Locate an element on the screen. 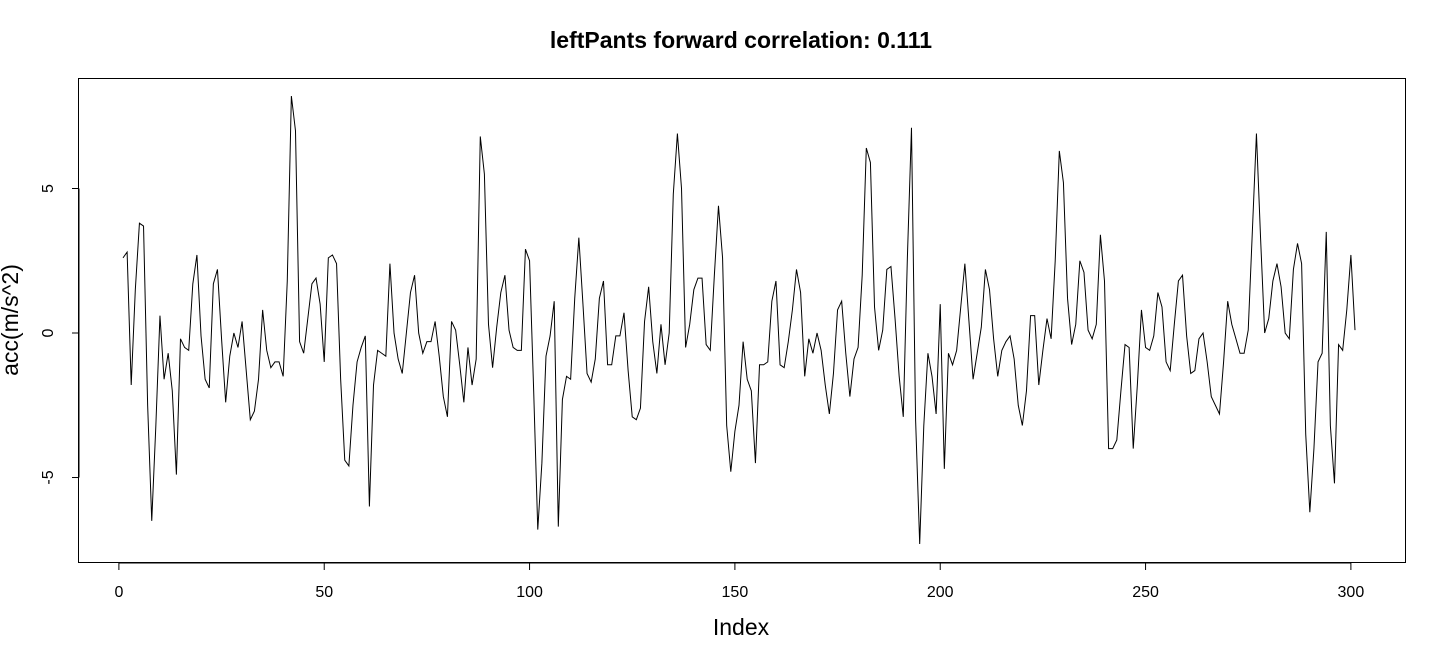 This screenshot has height=660, width=1446. x-tick-label: 0 is located at coordinates (118, 592).